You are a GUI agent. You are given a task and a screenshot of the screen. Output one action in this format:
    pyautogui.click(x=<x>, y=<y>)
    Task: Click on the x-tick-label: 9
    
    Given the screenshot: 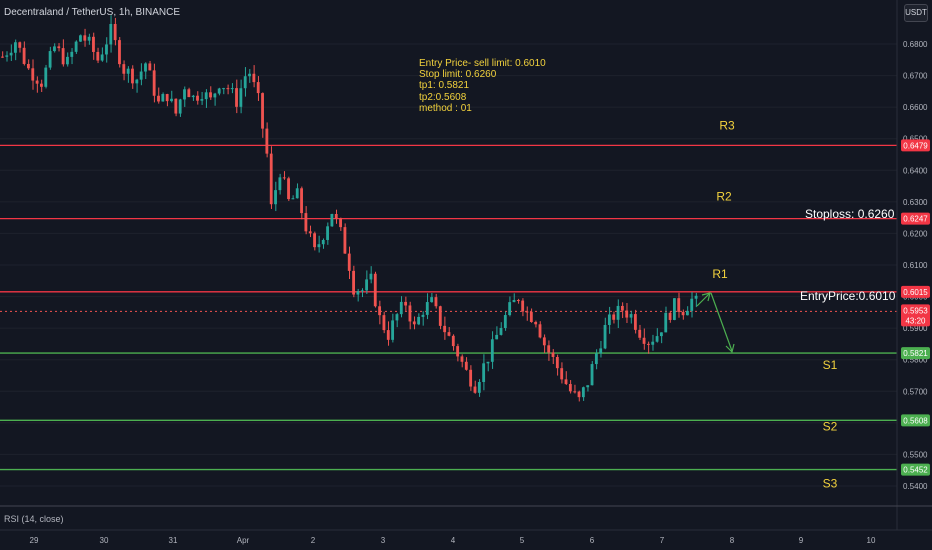 What is the action you would take?
    pyautogui.click(x=801, y=540)
    